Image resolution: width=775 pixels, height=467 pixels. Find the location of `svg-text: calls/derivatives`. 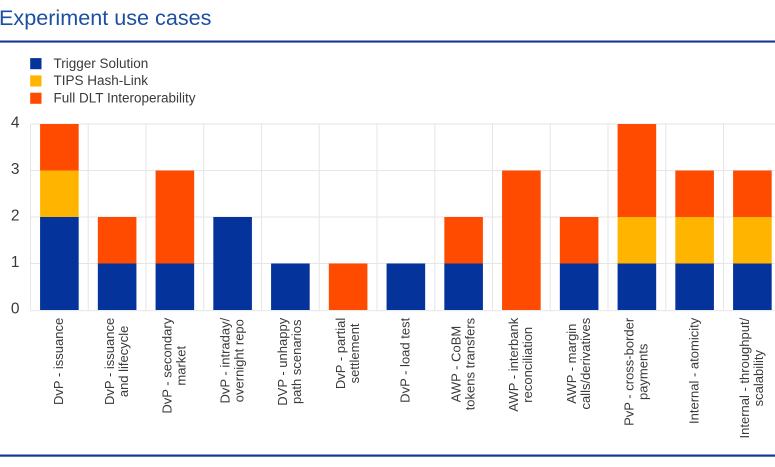

svg-text: calls/derivatives is located at coordinates (585, 363).